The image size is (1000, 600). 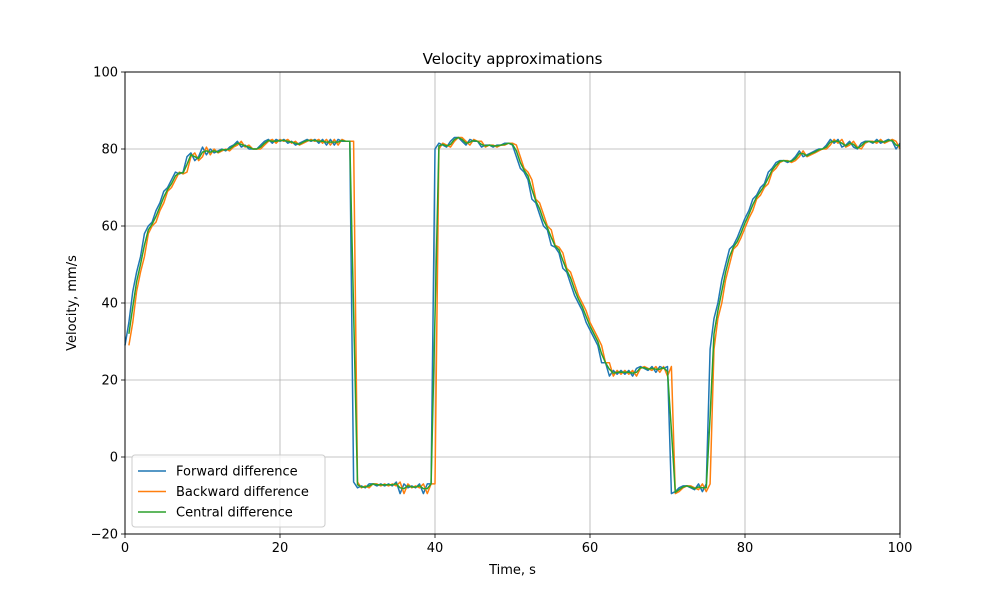 What do you see at coordinates (512, 570) in the screenshot?
I see `x-axis-label: Time, s` at bounding box center [512, 570].